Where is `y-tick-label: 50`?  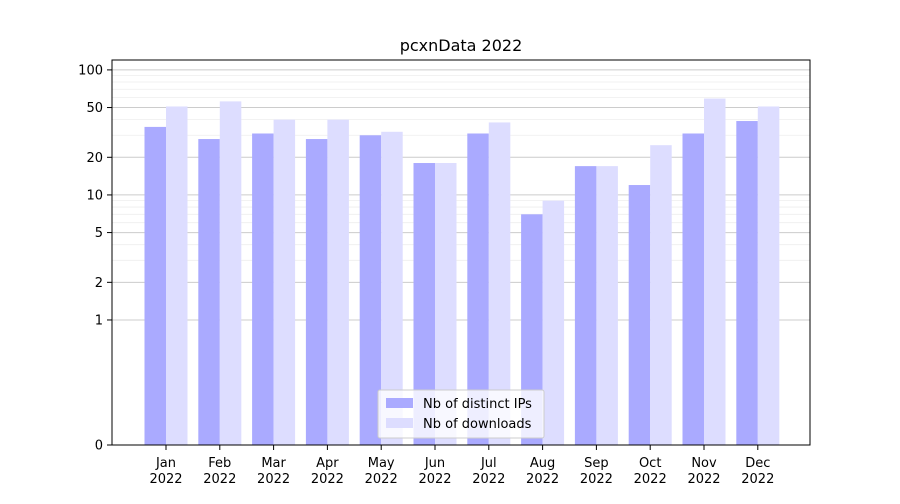
y-tick-label: 50 is located at coordinates (94, 108).